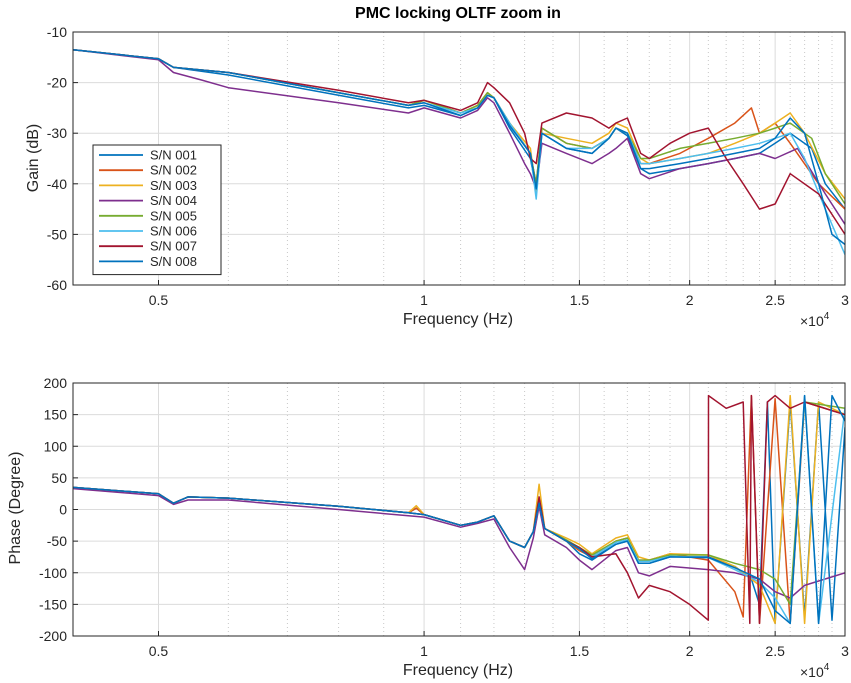  Describe the element at coordinates (56, 383) in the screenshot. I see `y-tick-label: 200` at that location.